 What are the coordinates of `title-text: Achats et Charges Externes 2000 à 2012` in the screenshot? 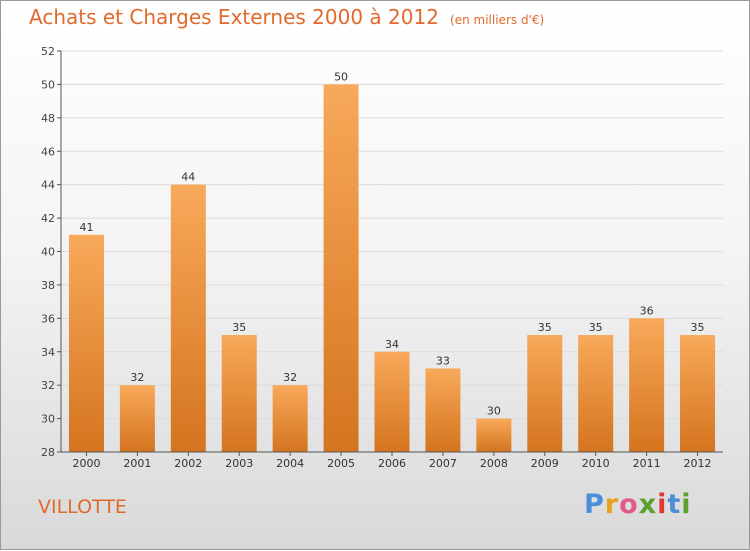 It's located at (234, 17).